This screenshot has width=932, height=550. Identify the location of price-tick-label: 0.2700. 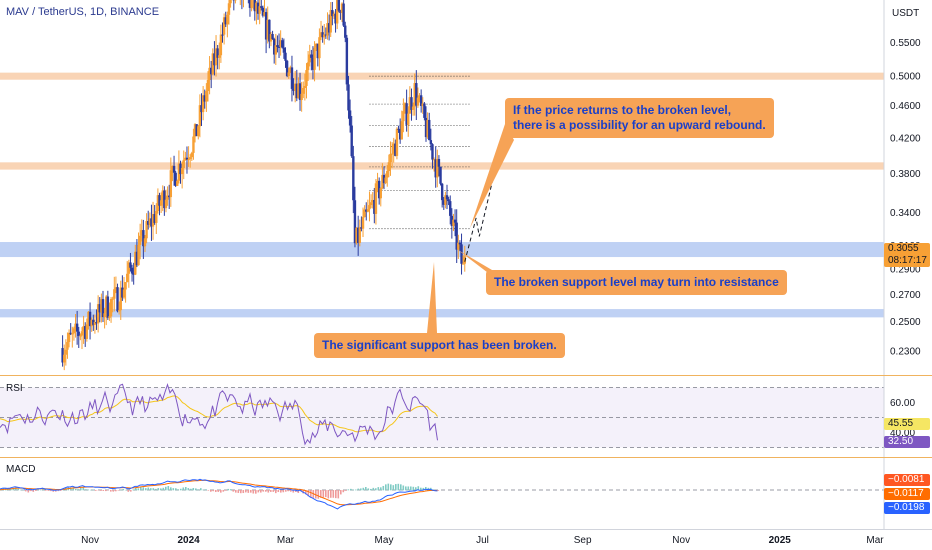
(905, 295).